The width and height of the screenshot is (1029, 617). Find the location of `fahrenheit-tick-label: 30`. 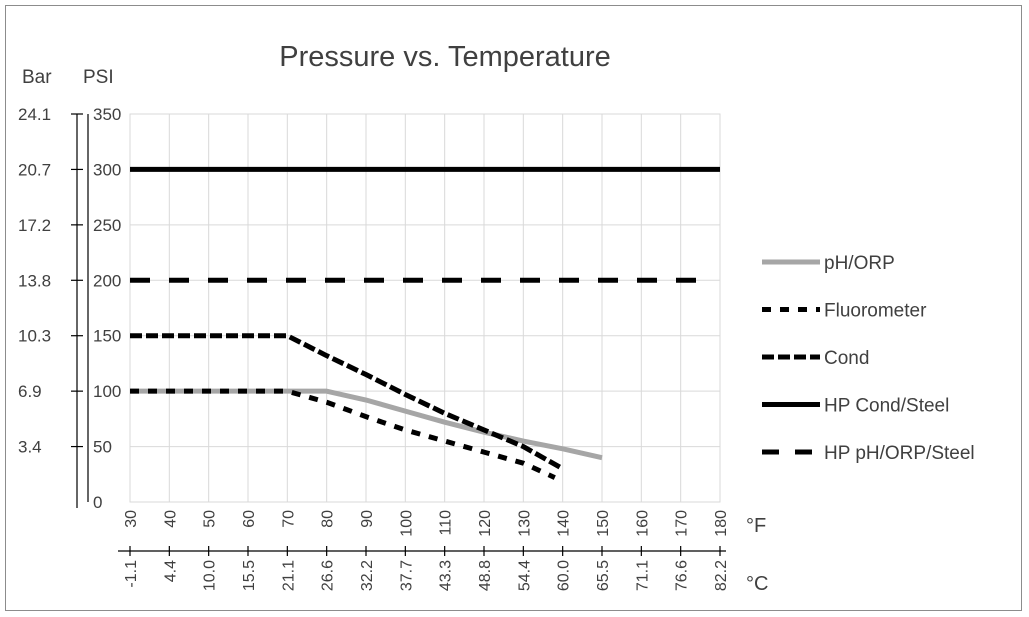

fahrenheit-tick-label: 30 is located at coordinates (131, 519).